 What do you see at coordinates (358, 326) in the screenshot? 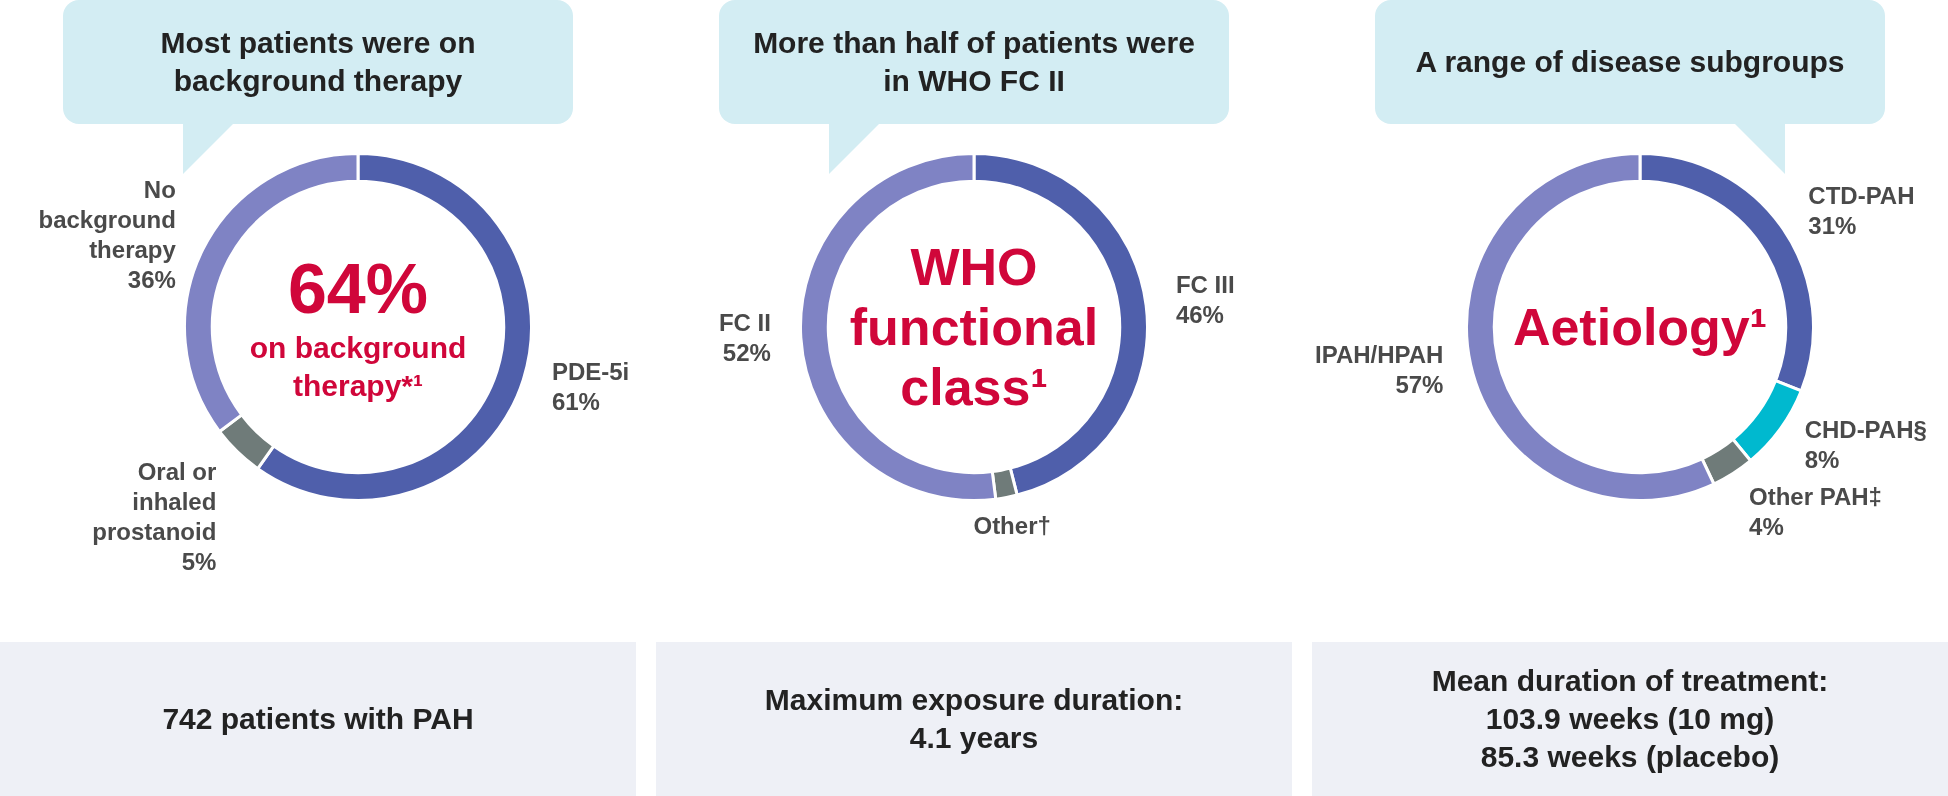
I see `text: 64% on background therapy*¹` at bounding box center [358, 326].